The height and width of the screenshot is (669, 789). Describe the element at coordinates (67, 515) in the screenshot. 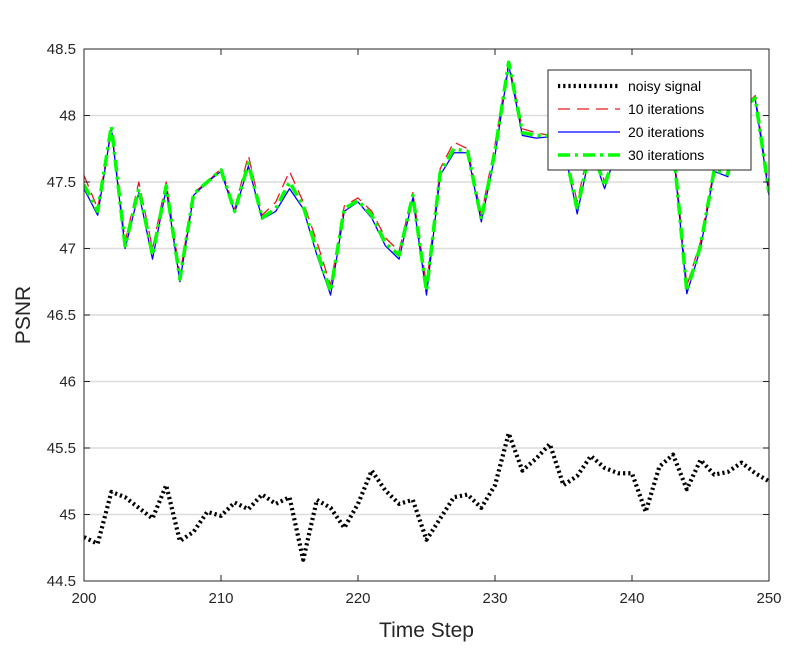

I see `y-tick-label: 45` at that location.